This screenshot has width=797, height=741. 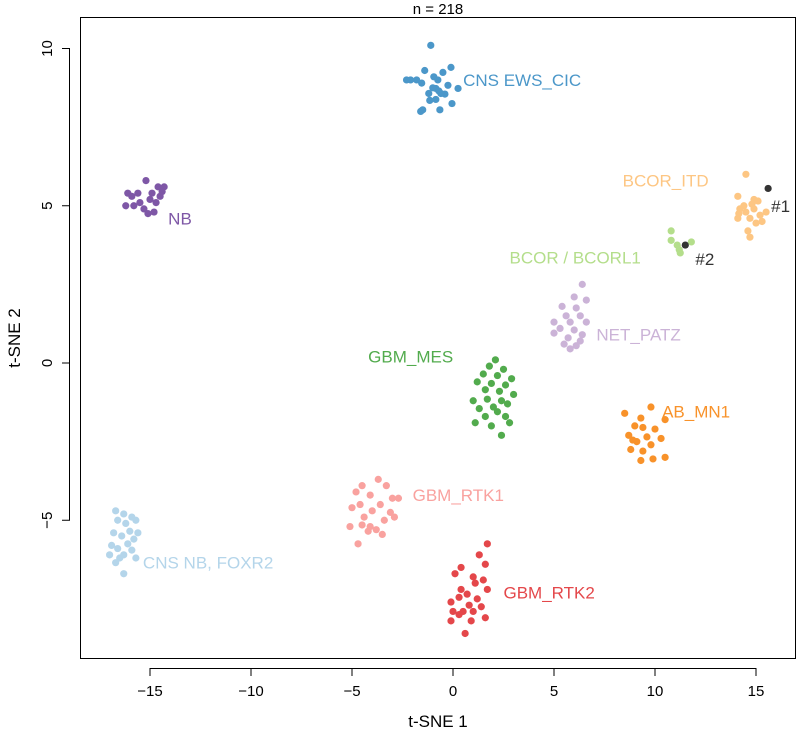 What do you see at coordinates (681, 242) in the screenshot?
I see `cluster-bcor-bcorl1` at bounding box center [681, 242].